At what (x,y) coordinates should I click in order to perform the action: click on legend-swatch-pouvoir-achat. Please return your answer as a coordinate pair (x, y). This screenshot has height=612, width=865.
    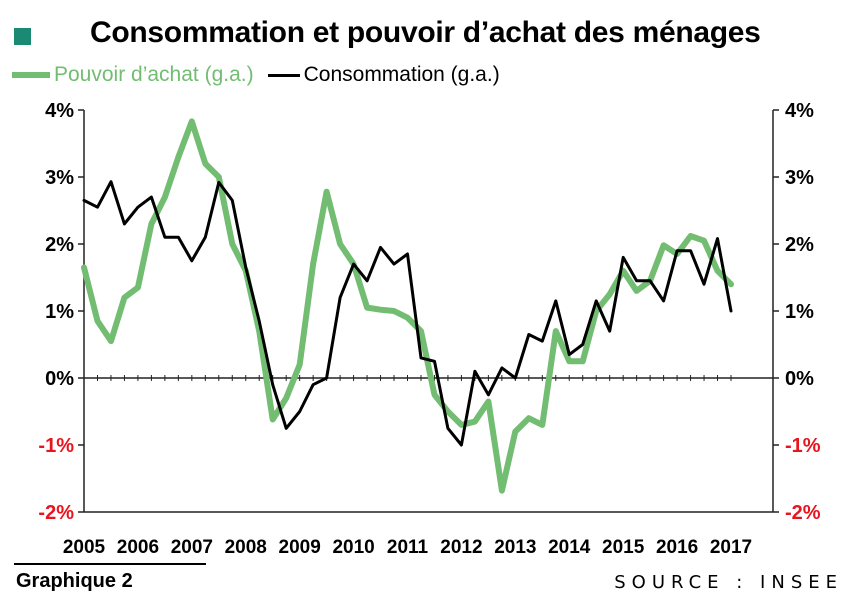
    Looking at the image, I should click on (31, 75).